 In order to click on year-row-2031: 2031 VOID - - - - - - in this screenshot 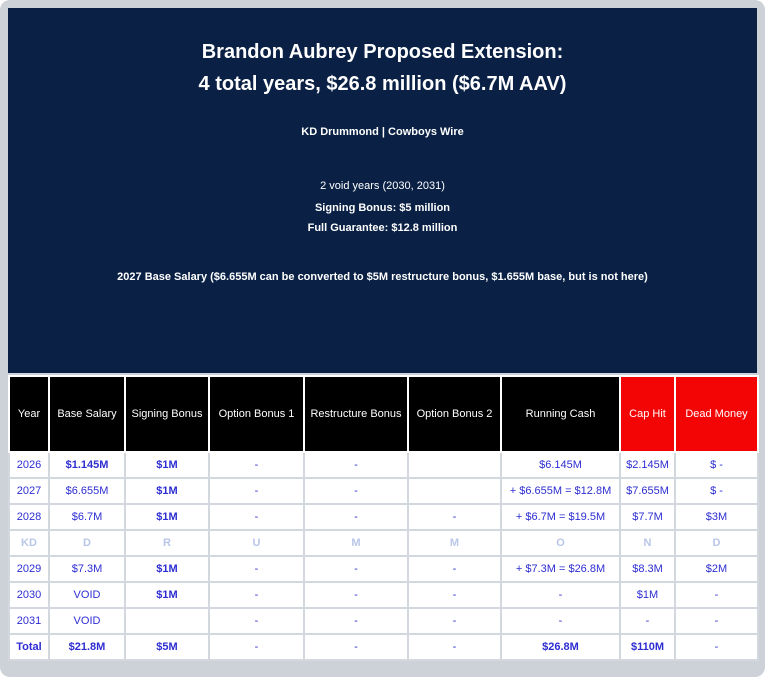, I will do `click(383, 621)`.